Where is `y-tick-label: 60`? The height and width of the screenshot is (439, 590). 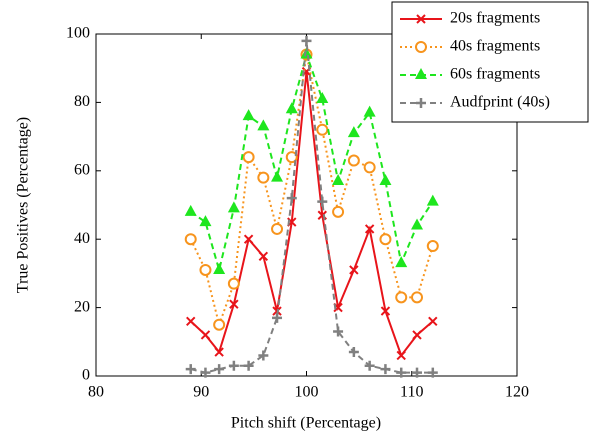 y-tick-label: 60 is located at coordinates (82, 169).